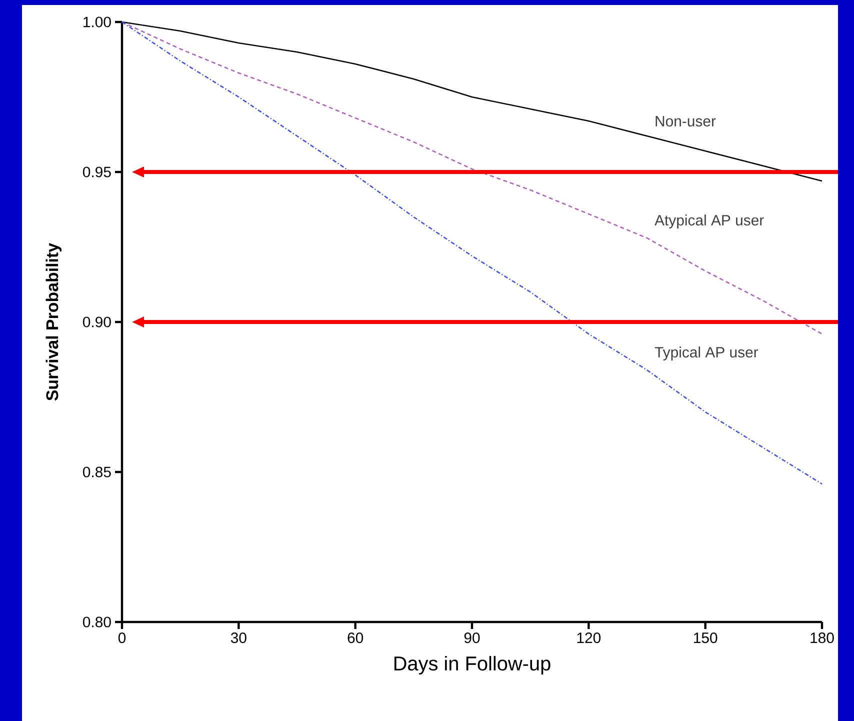  Describe the element at coordinates (472, 665) in the screenshot. I see `x-axis-title: Days in Follow-up` at that location.